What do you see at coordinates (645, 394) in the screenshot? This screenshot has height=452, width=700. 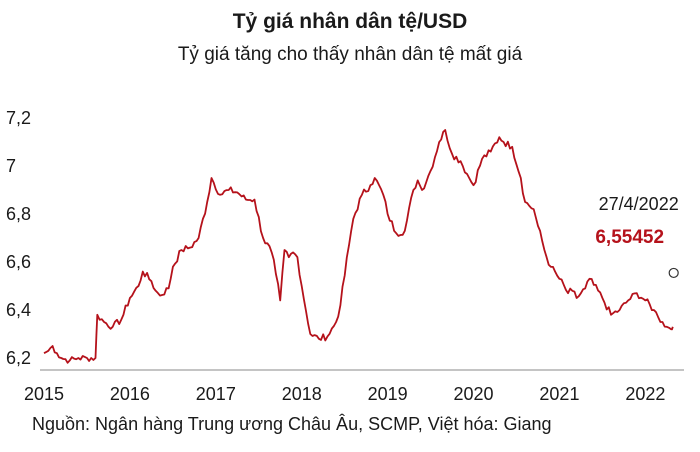 I see `x-tick-label: 2022` at bounding box center [645, 394].